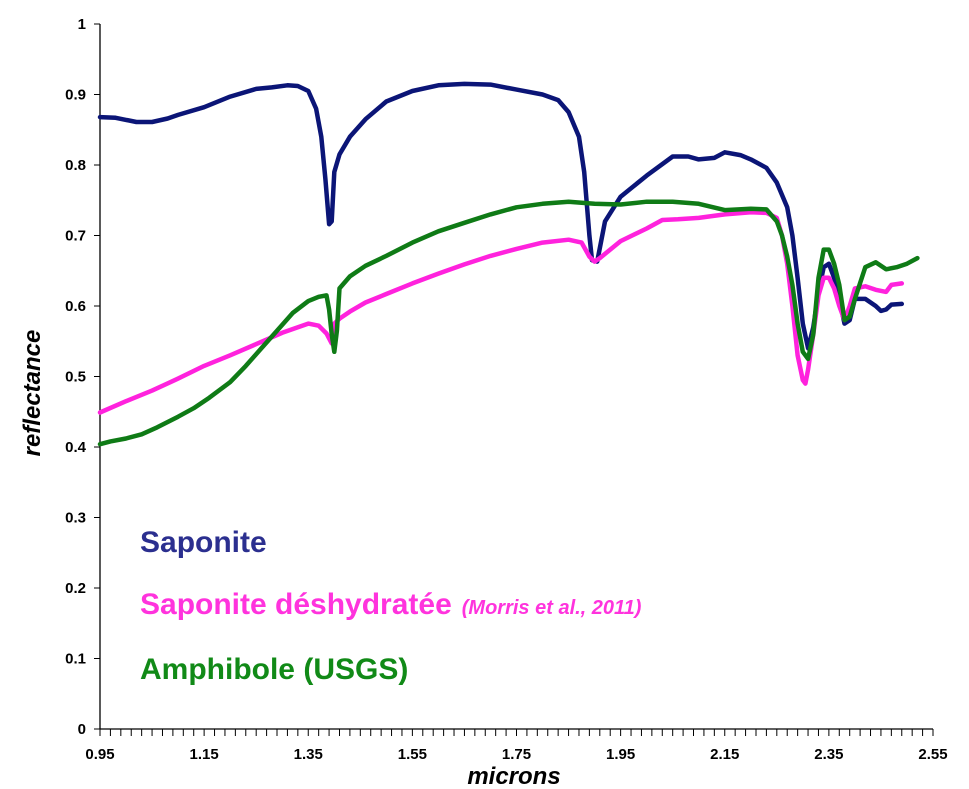 Image resolution: width=969 pixels, height=789 pixels. I want to click on legend-item-amphibole: Amphibole (USGS), so click(274, 669).